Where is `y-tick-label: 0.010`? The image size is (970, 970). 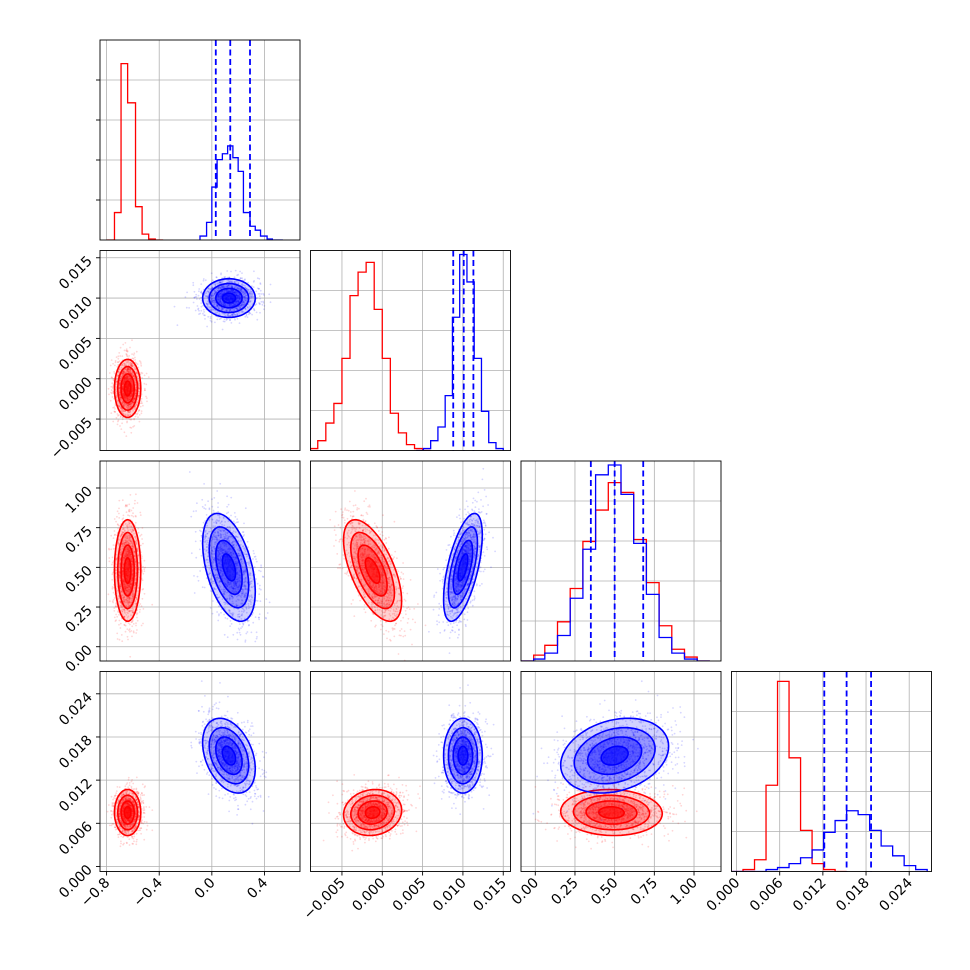
y-tick-label: 0.010 is located at coordinates (76, 314).